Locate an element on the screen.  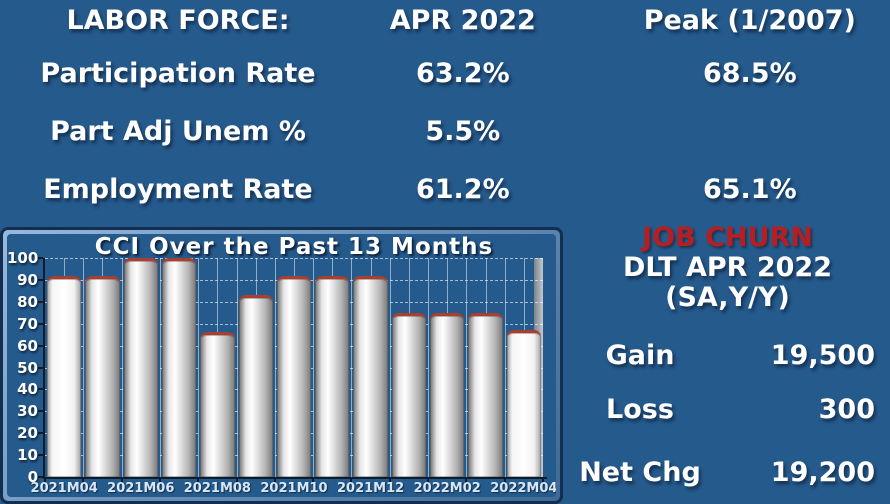
bar-2021M05 is located at coordinates (102, 376).